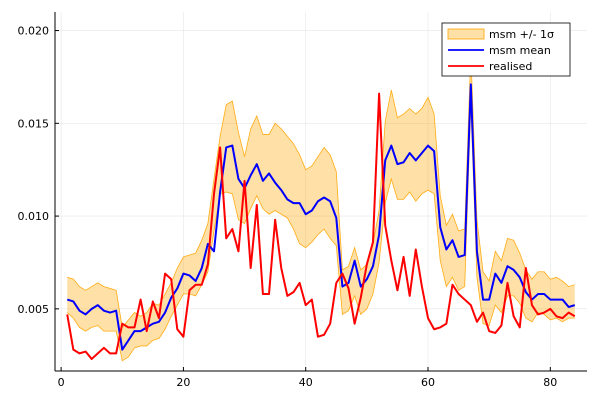 The image size is (600, 404). I want to click on x-tick-label: 20, so click(183, 382).